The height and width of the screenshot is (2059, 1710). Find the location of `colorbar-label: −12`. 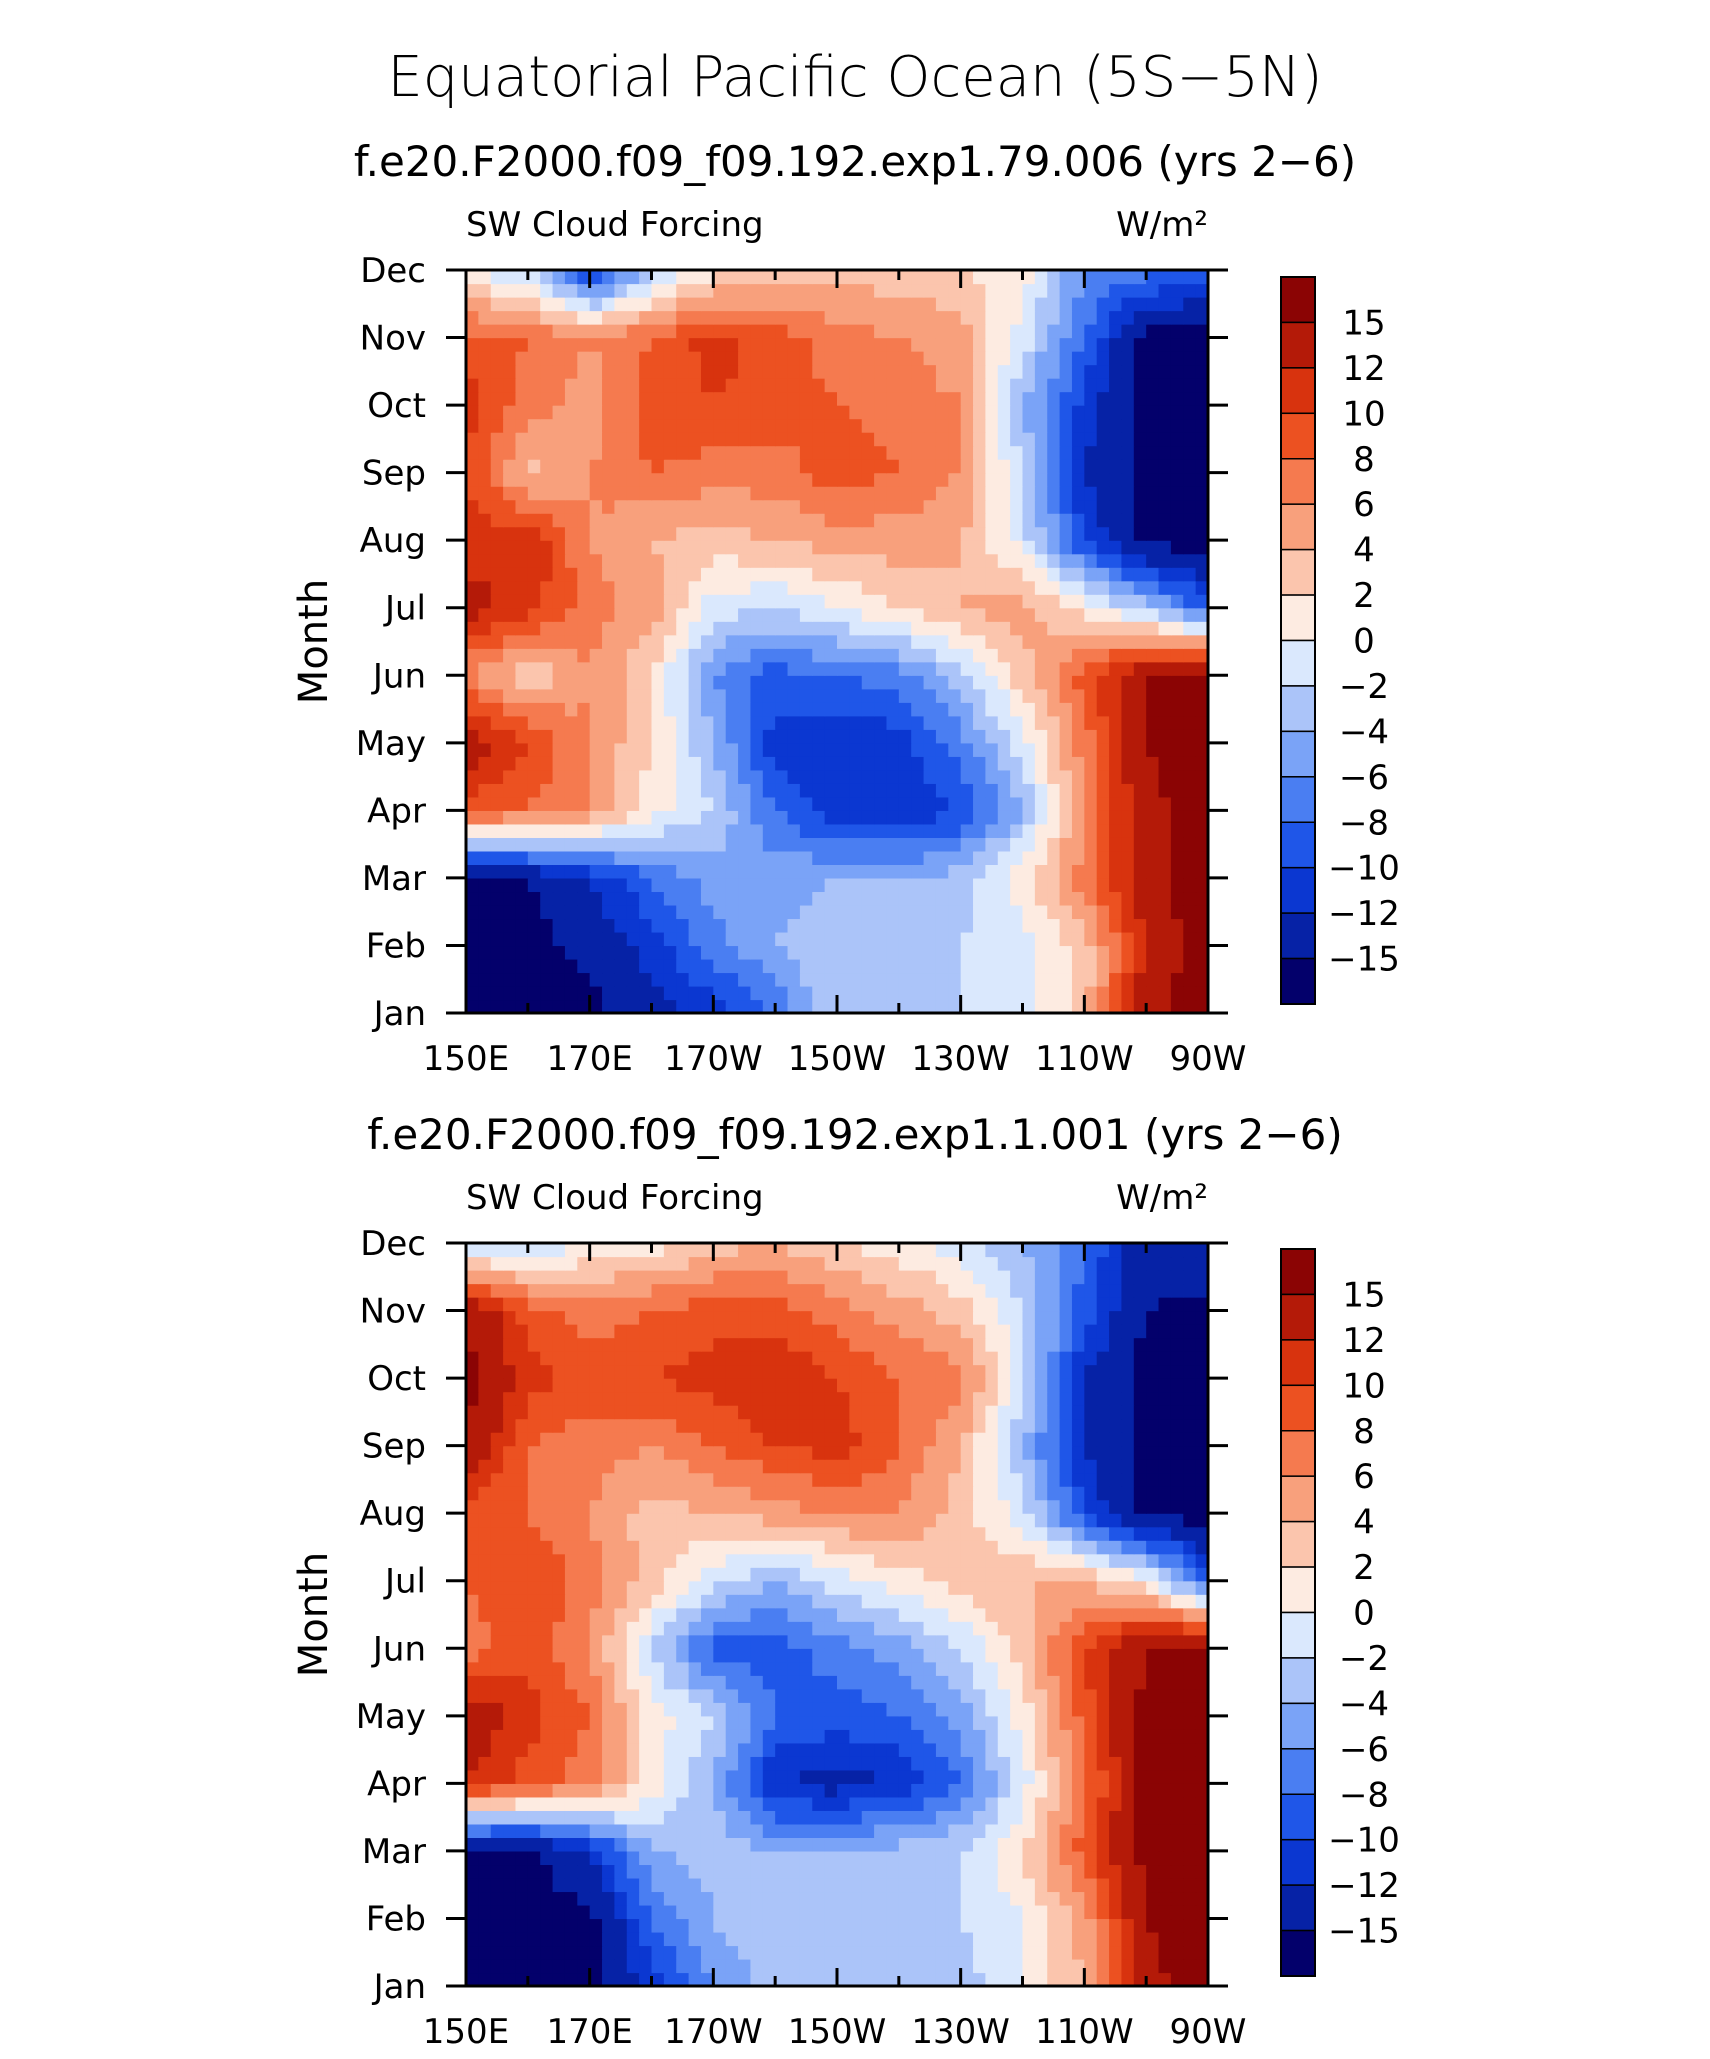

colorbar-label: −12 is located at coordinates (1364, 914).